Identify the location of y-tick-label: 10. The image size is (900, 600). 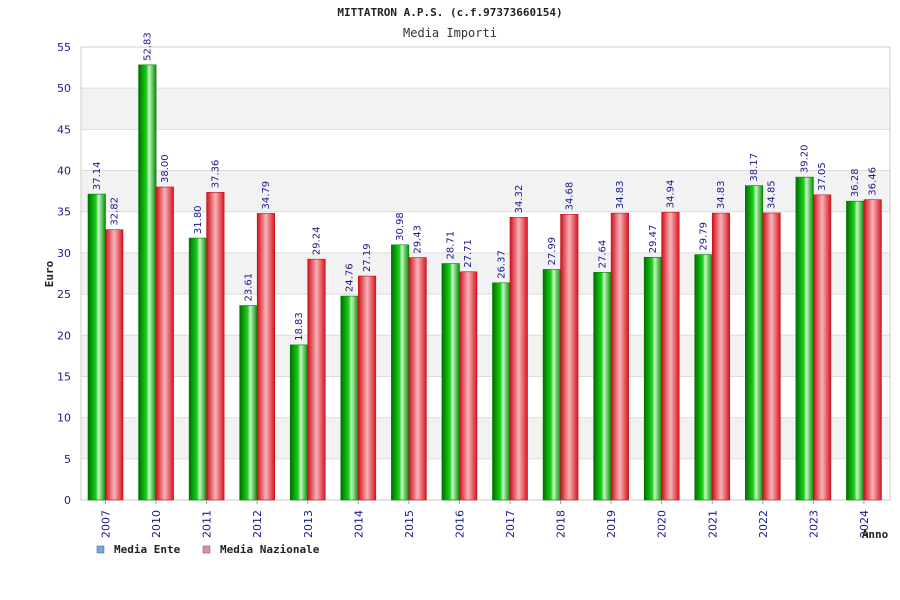
(64, 418).